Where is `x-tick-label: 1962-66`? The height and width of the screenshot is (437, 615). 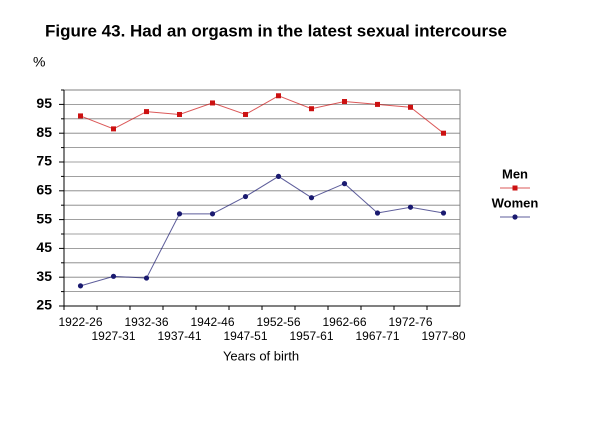
x-tick-label: 1962-66 is located at coordinates (344, 322).